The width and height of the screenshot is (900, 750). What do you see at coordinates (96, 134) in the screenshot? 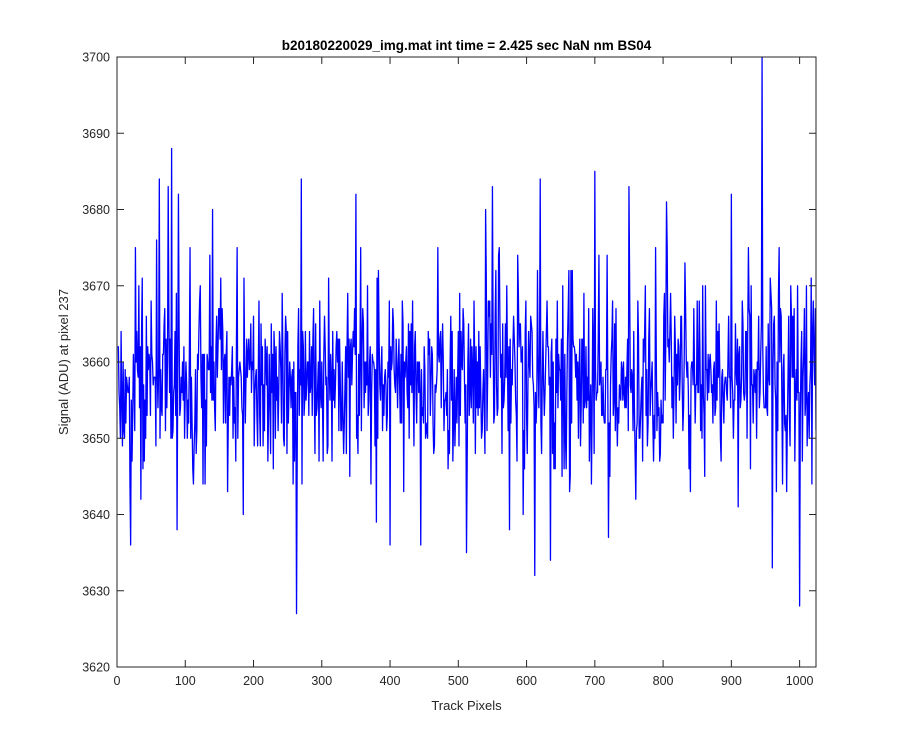
I see `y-tick-label: 3690` at bounding box center [96, 134].